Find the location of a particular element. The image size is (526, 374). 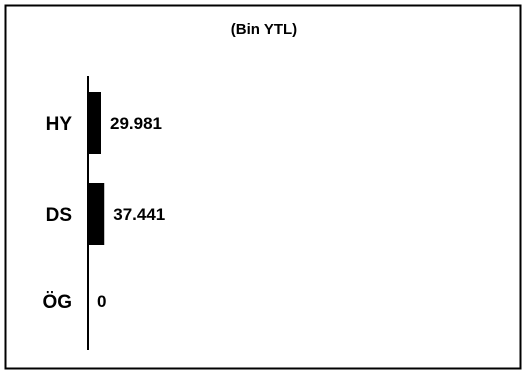

unit-label: (Bin YTL) is located at coordinates (264, 29).